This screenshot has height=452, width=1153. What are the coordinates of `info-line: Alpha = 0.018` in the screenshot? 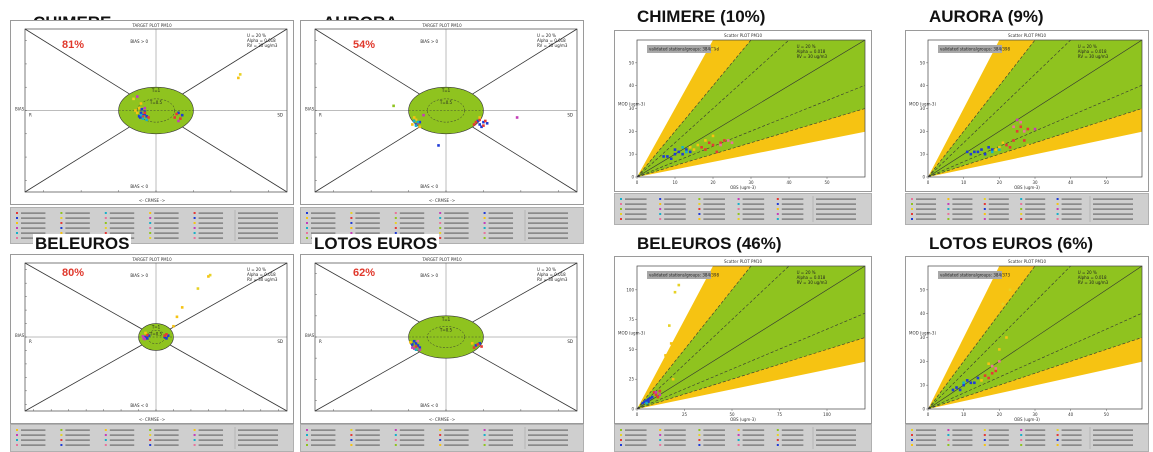 It's located at (1092, 277).